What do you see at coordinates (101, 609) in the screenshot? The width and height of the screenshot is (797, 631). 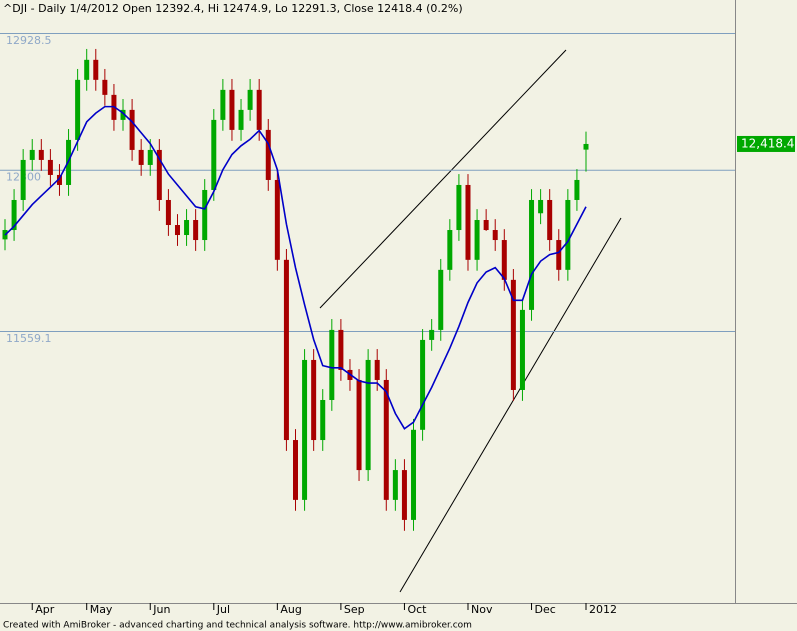 I see `x-tick-label: May` at bounding box center [101, 609].